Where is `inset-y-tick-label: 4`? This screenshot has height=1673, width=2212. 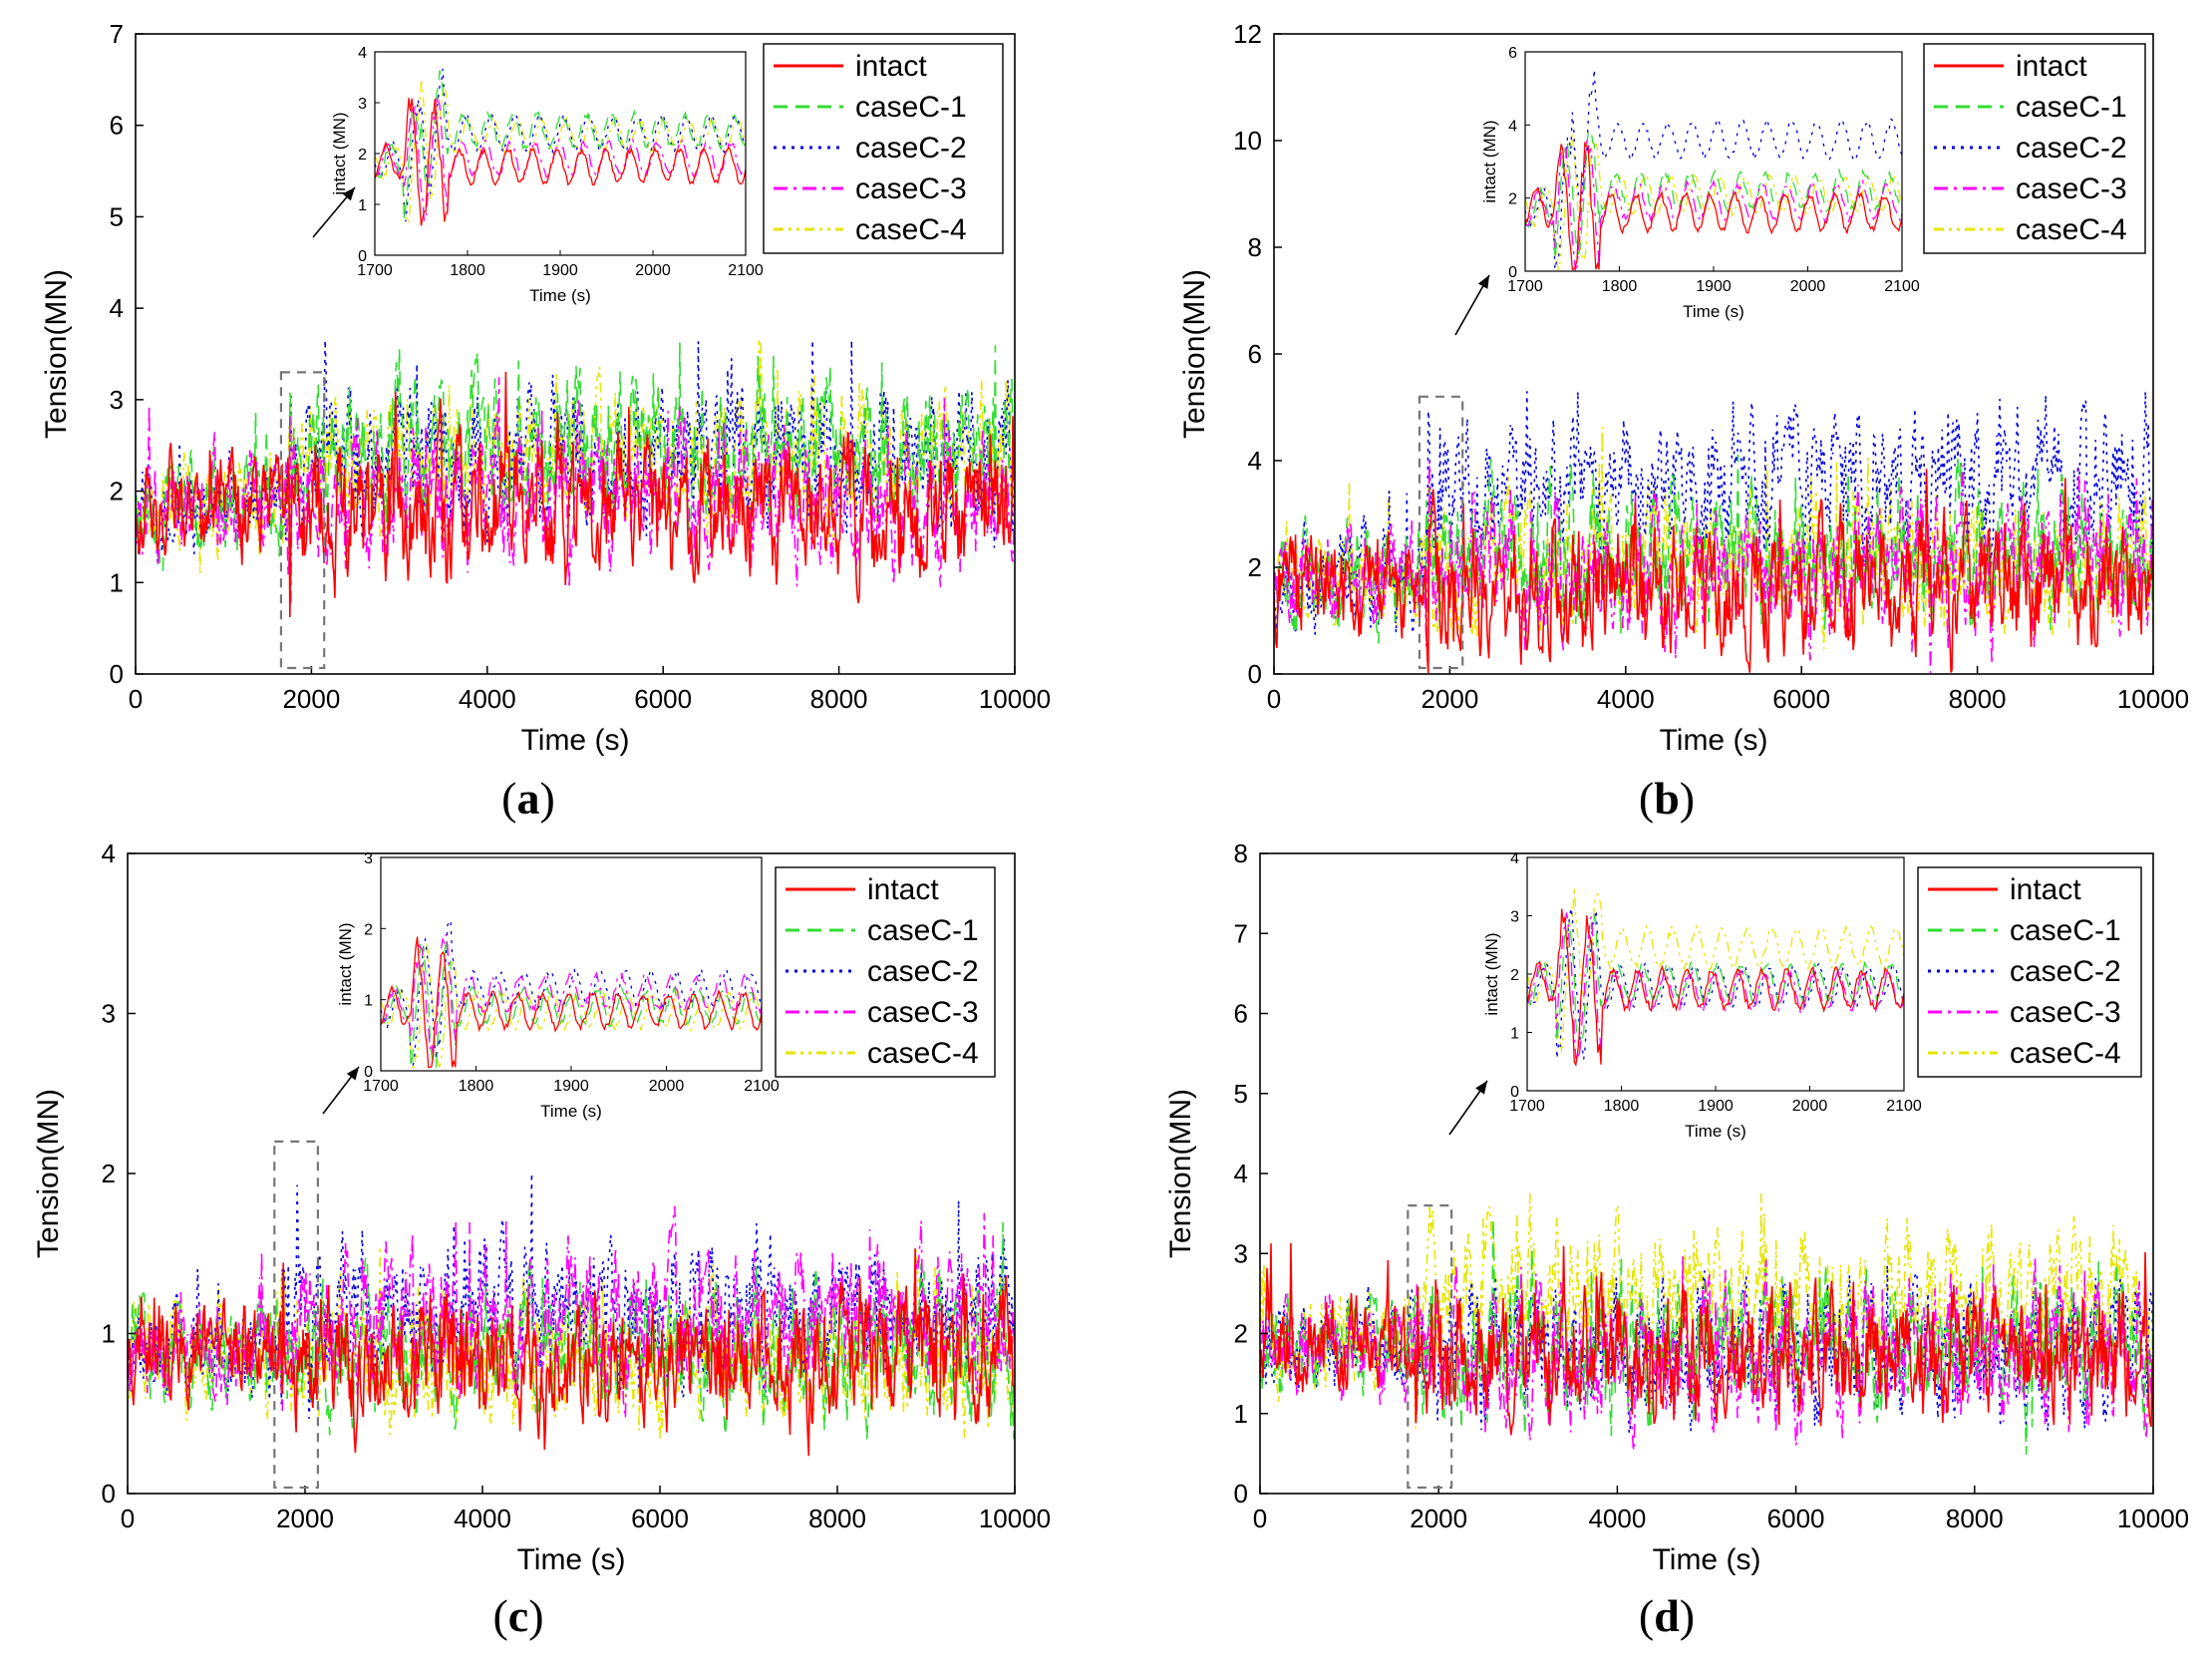
inset-y-tick-label: 4 is located at coordinates (1512, 126).